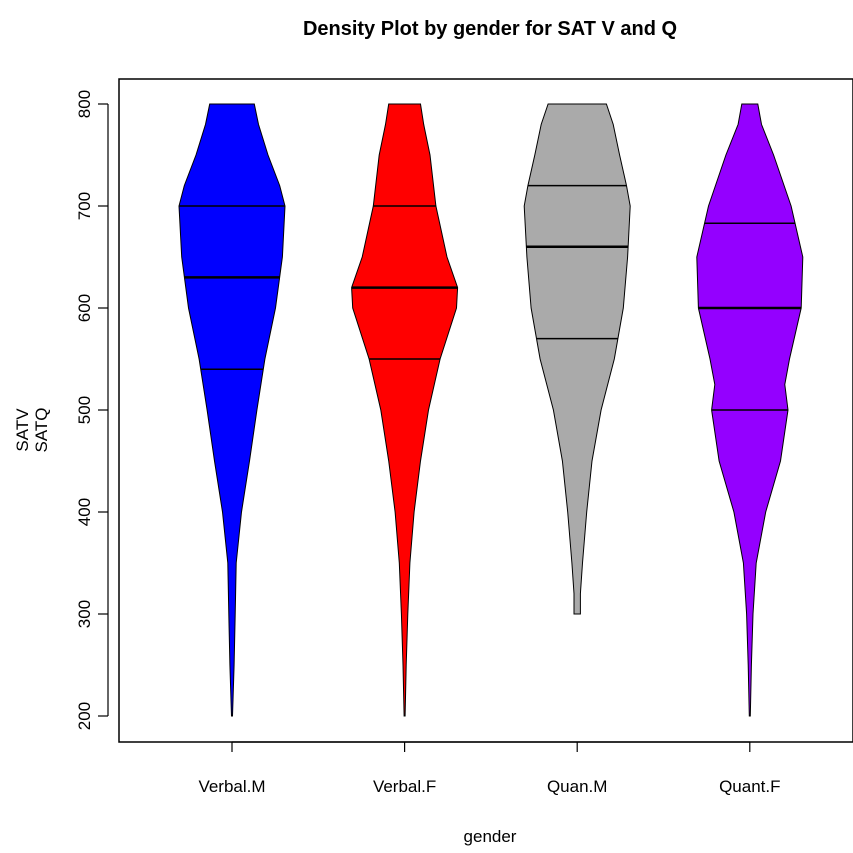 Image resolution: width=853 pixels, height=853 pixels. What do you see at coordinates (84, 308) in the screenshot?
I see `y-tick-label: 600` at bounding box center [84, 308].